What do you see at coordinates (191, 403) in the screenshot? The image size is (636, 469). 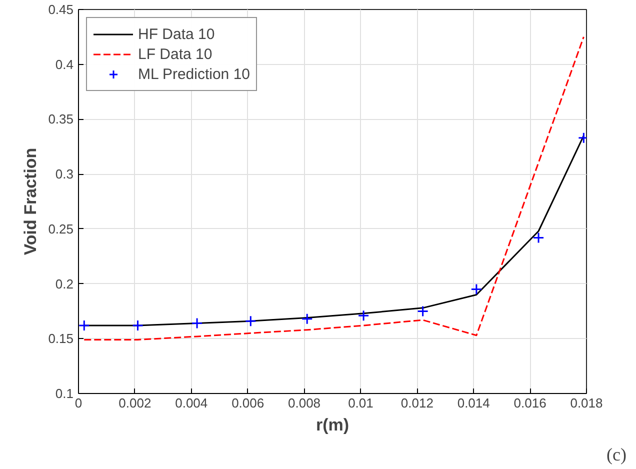 I see `x-tick-label: 0.004` at bounding box center [191, 403].